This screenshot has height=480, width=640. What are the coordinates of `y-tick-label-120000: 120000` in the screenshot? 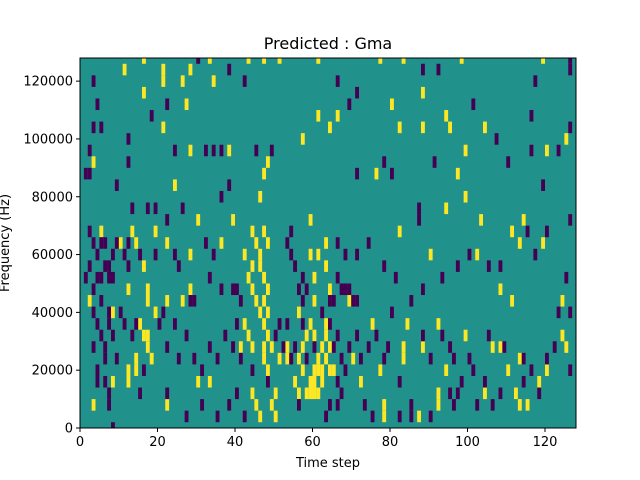 It's located at (48, 82).